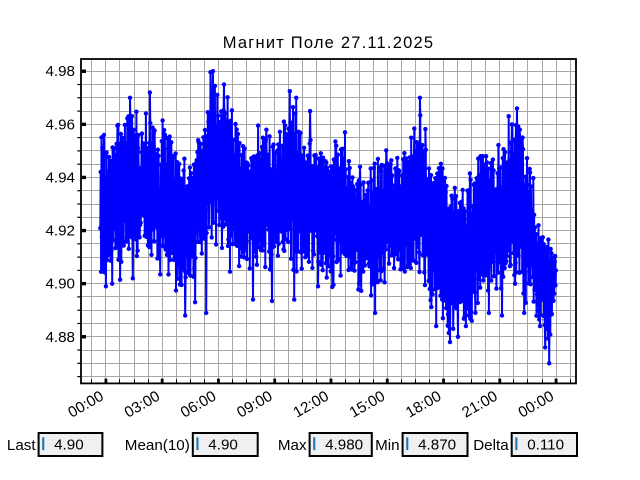  What do you see at coordinates (328, 43) in the screenshot?
I see `svg-text: Магнит Поле 27.11.2025` at bounding box center [328, 43].